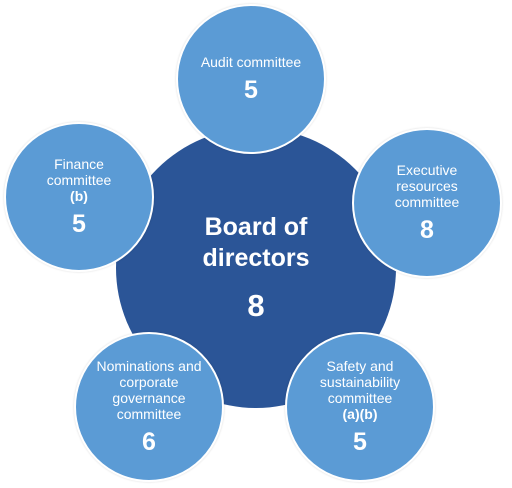  What do you see at coordinates (360, 381) in the screenshot?
I see `safety-sustainability-committee-label: Safety and sustainability committee` at bounding box center [360, 381].